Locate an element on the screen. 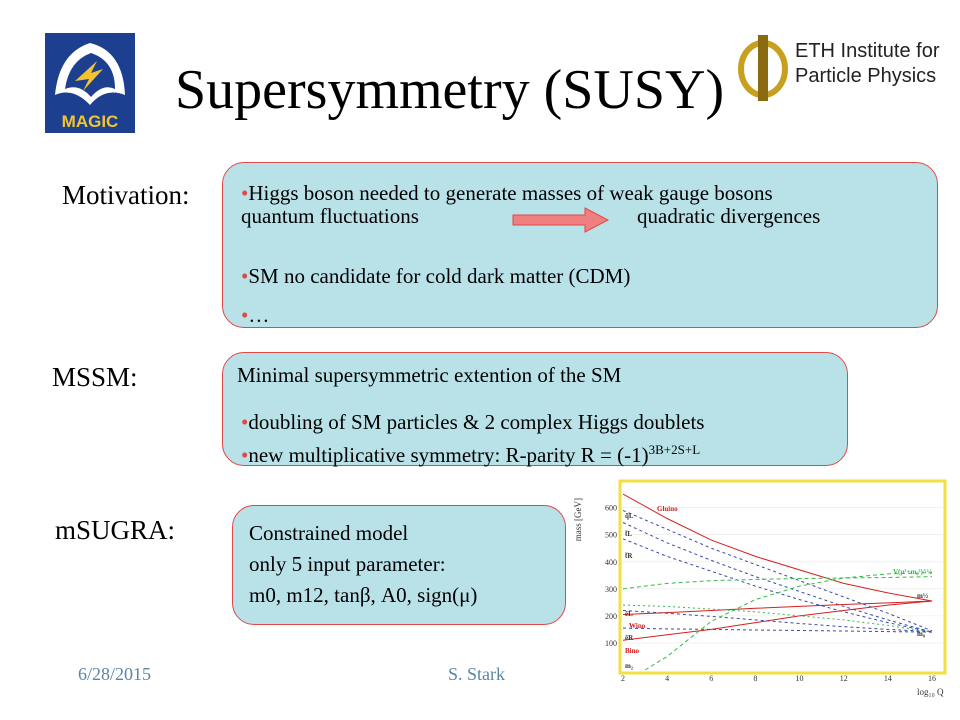  chart-x-tick: 4 is located at coordinates (667, 678).